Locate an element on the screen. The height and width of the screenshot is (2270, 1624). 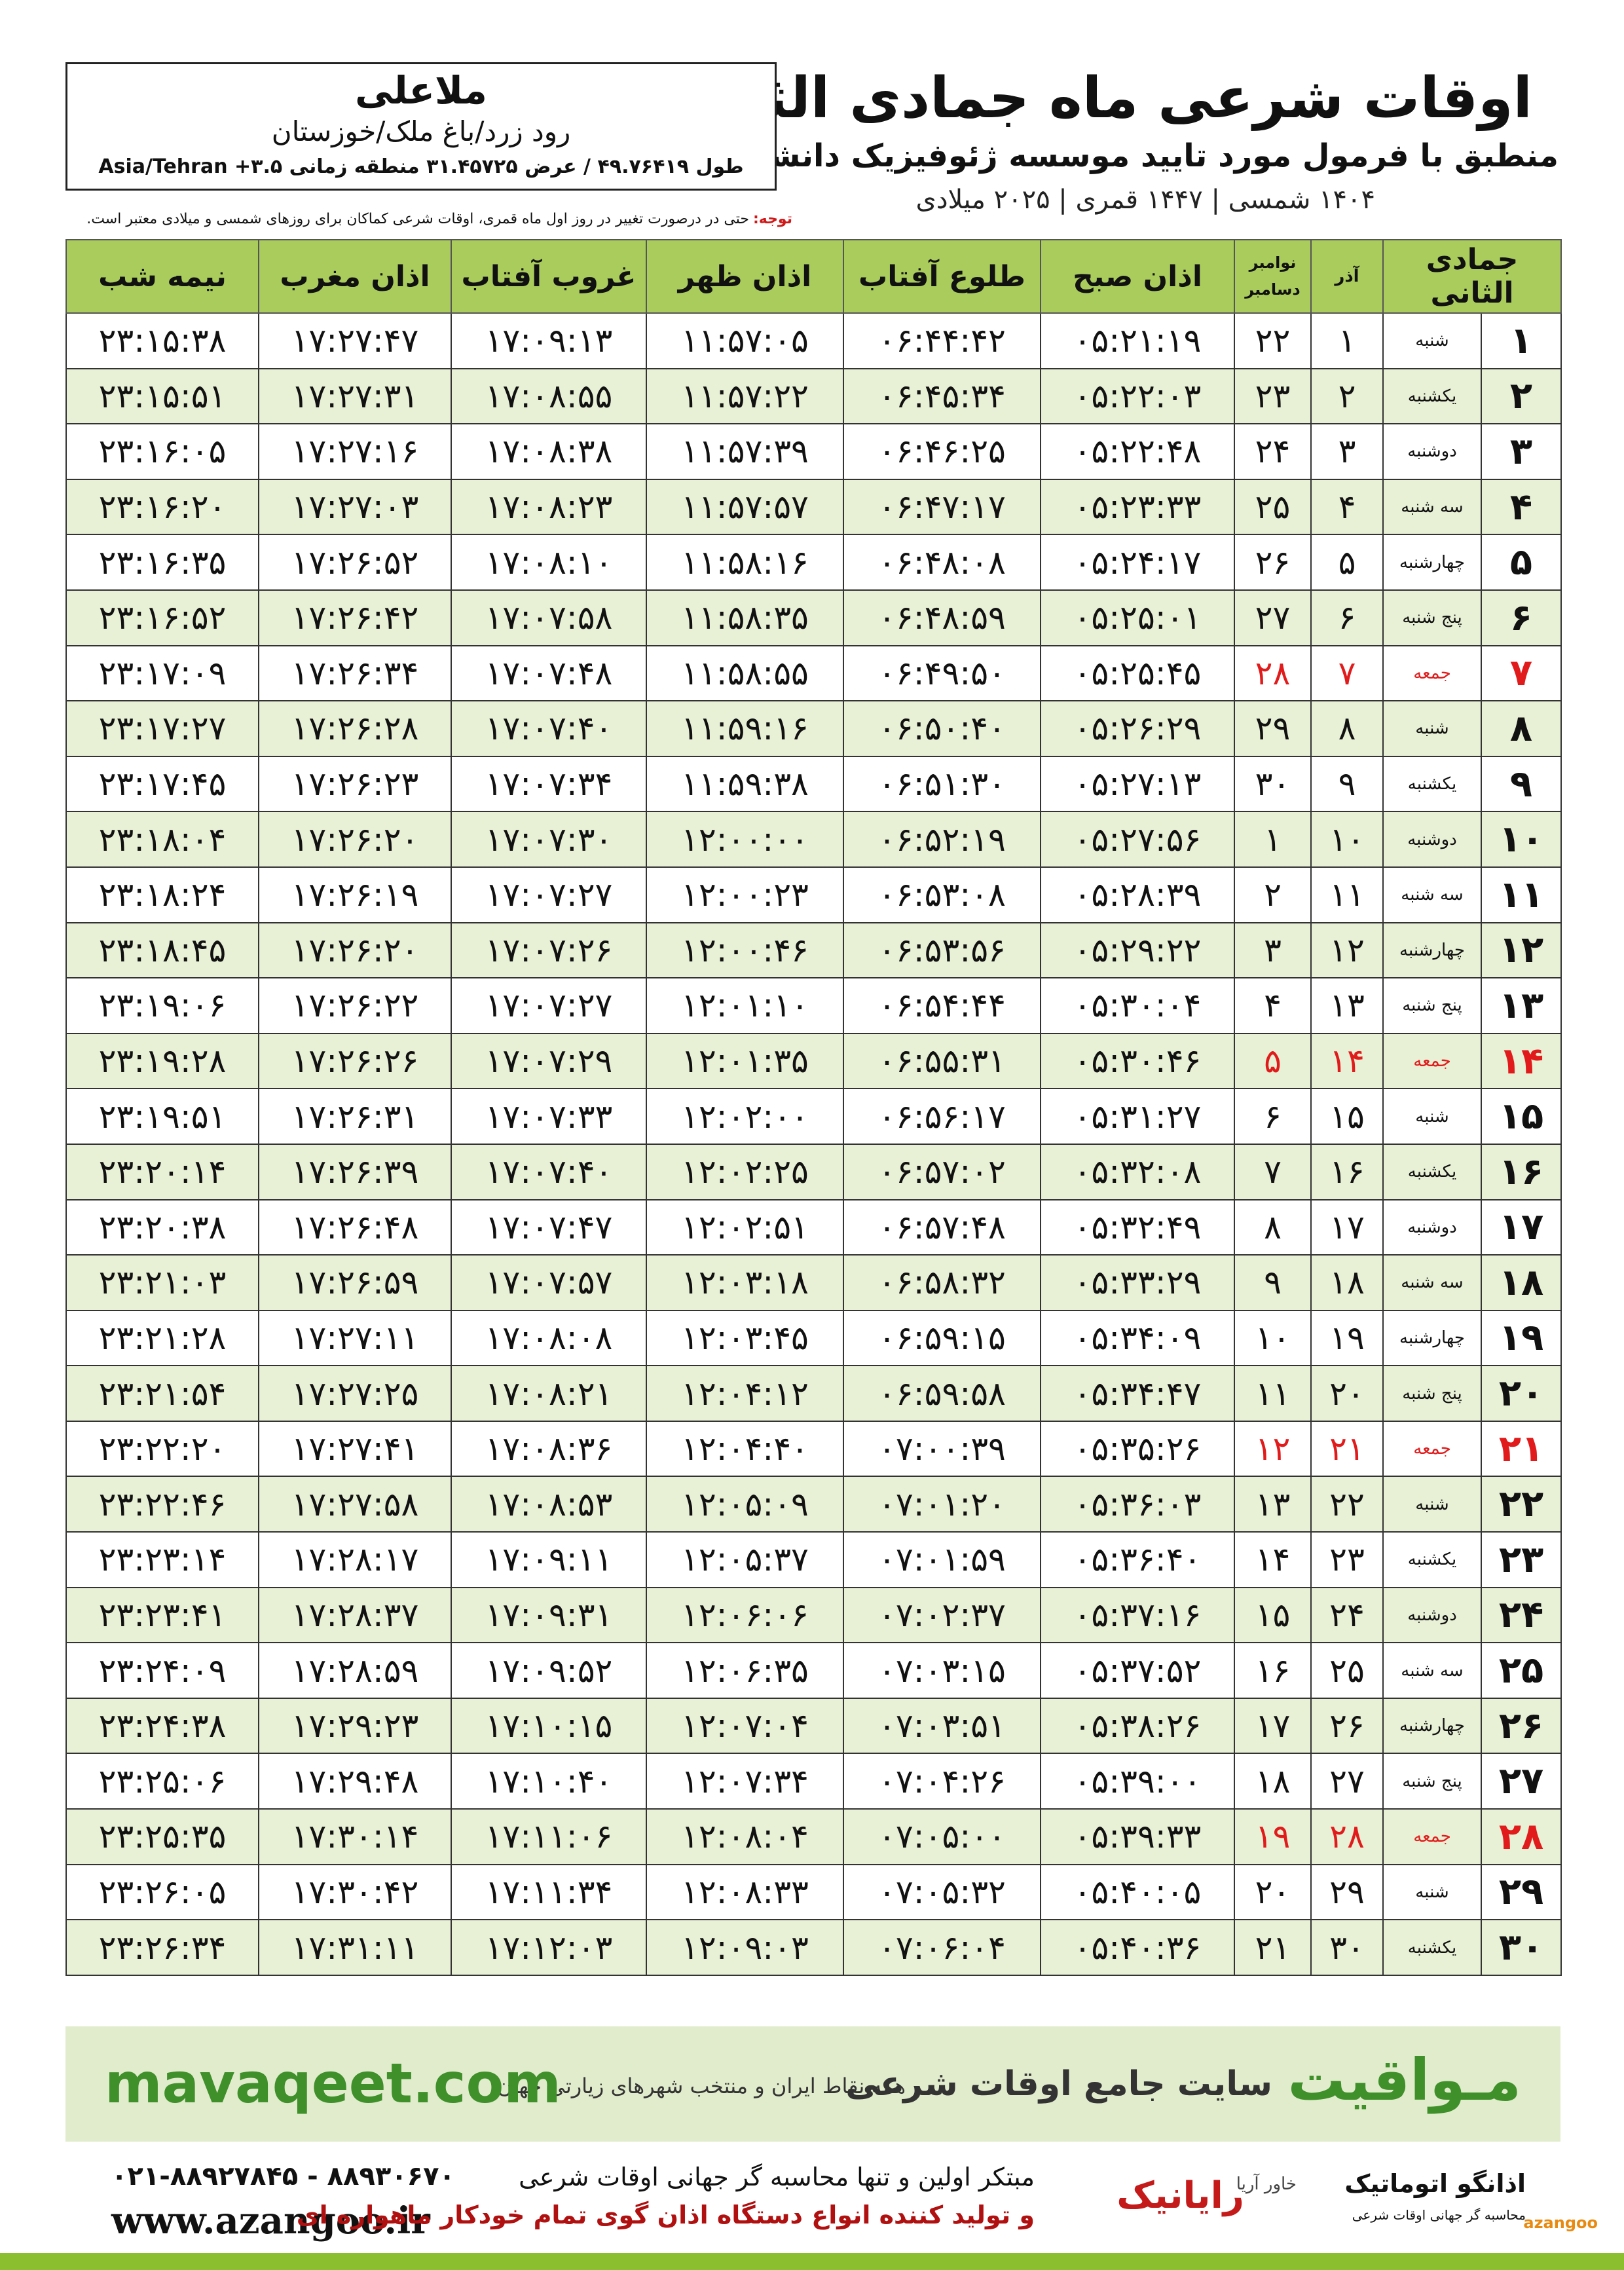
cell: ۲۳:۲۴:۳۸ is located at coordinates (162, 1726).